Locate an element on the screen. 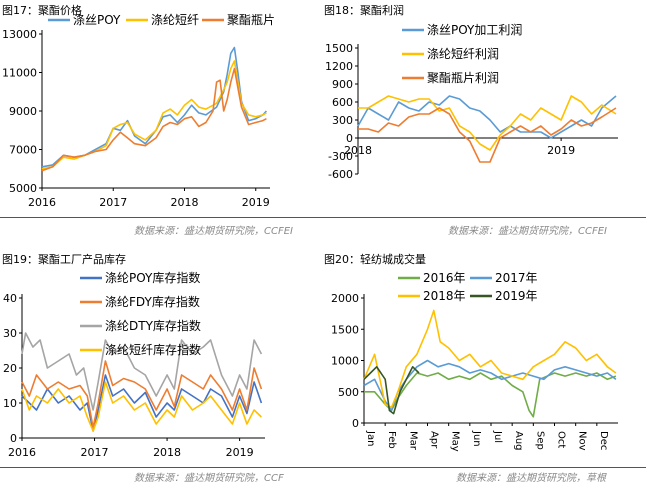  legend-label: 聚酯瓶片利润 is located at coordinates (463, 78).